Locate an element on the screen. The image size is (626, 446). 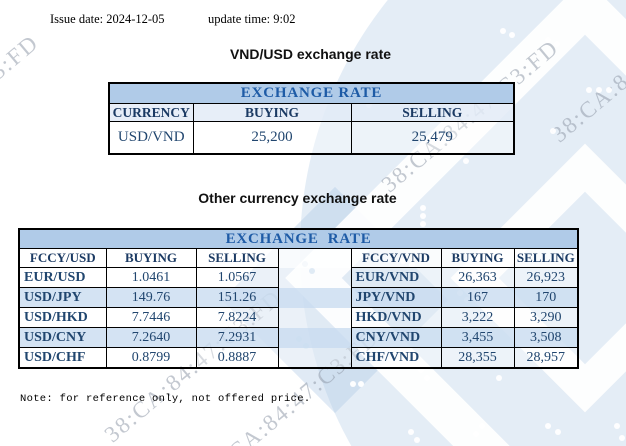
column-header-row: CURRENCY BUYING SELLING is located at coordinates (311, 112).